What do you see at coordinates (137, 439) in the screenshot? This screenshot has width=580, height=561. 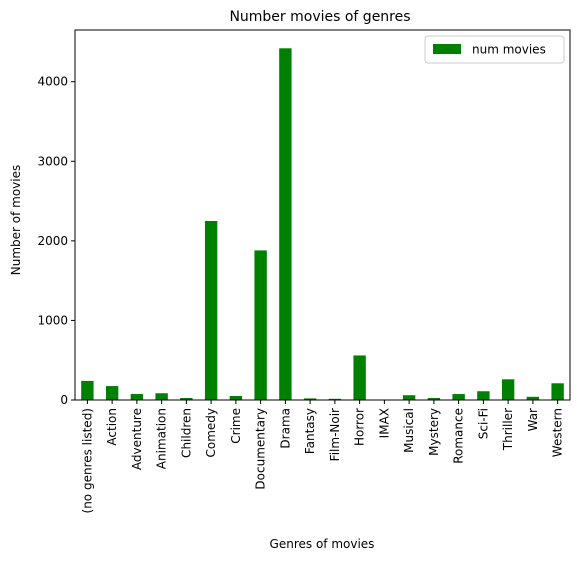 I see `x-tick-label: Adventure` at bounding box center [137, 439].